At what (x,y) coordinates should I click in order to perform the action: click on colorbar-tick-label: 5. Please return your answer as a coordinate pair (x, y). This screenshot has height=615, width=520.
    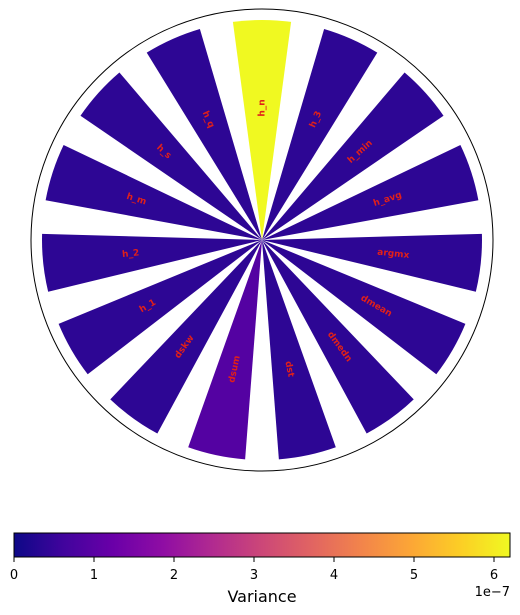
    Looking at the image, I should click on (414, 575).